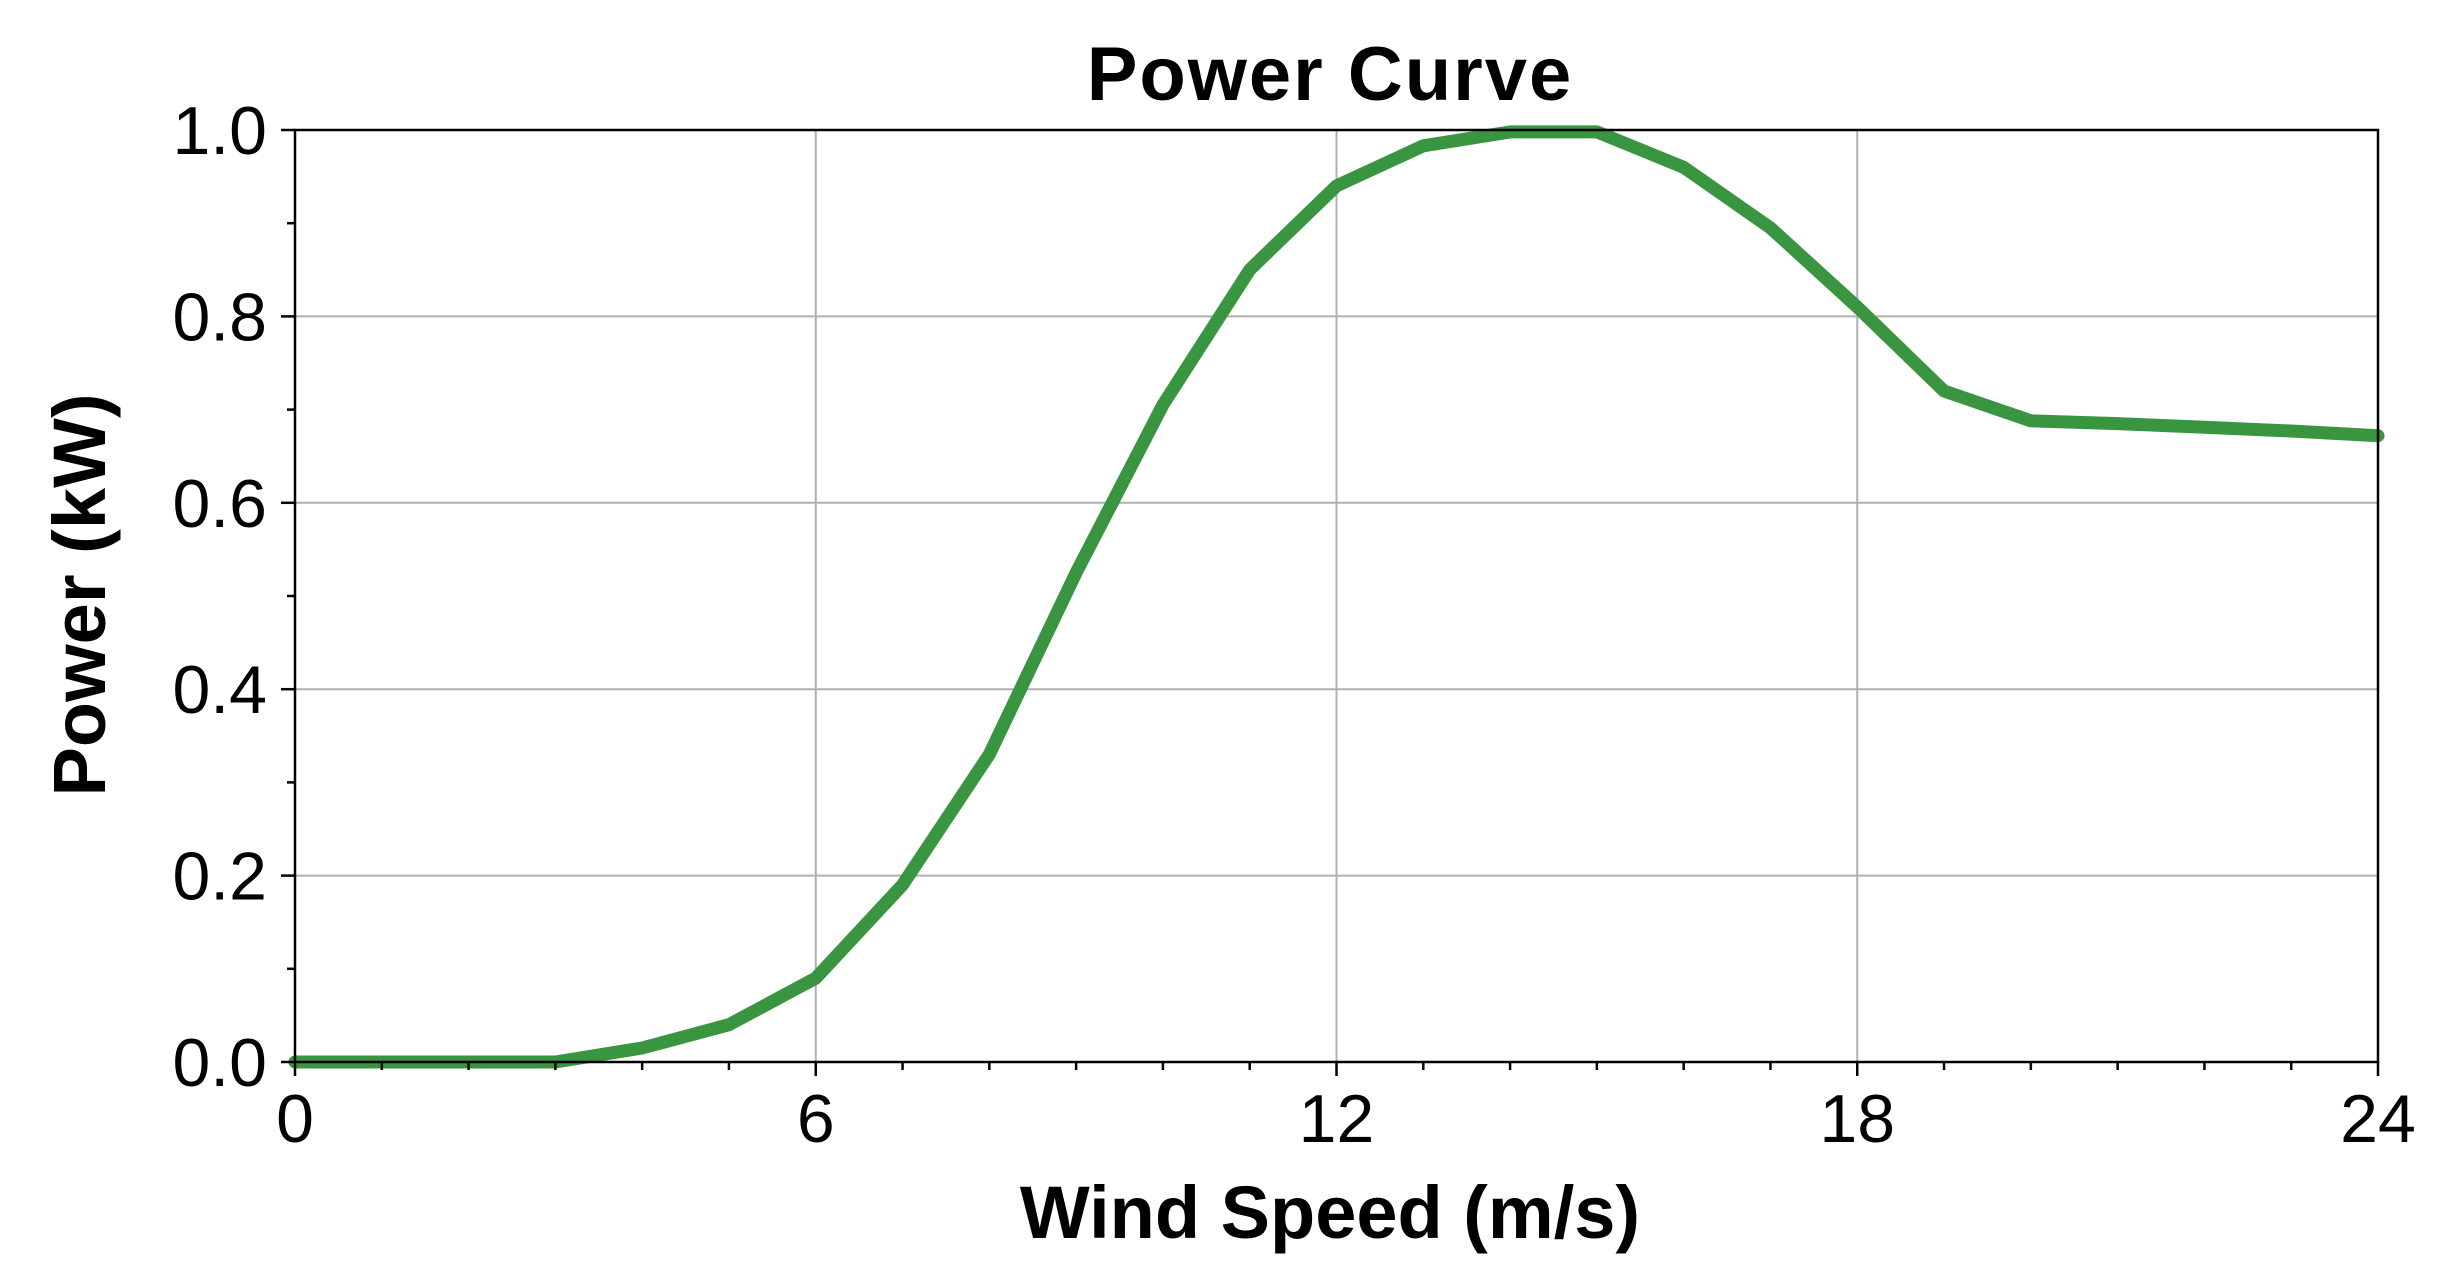 This screenshot has height=1266, width=2440. Describe the element at coordinates (219, 877) in the screenshot. I see `y-tick-label-1: 0.2` at that location.